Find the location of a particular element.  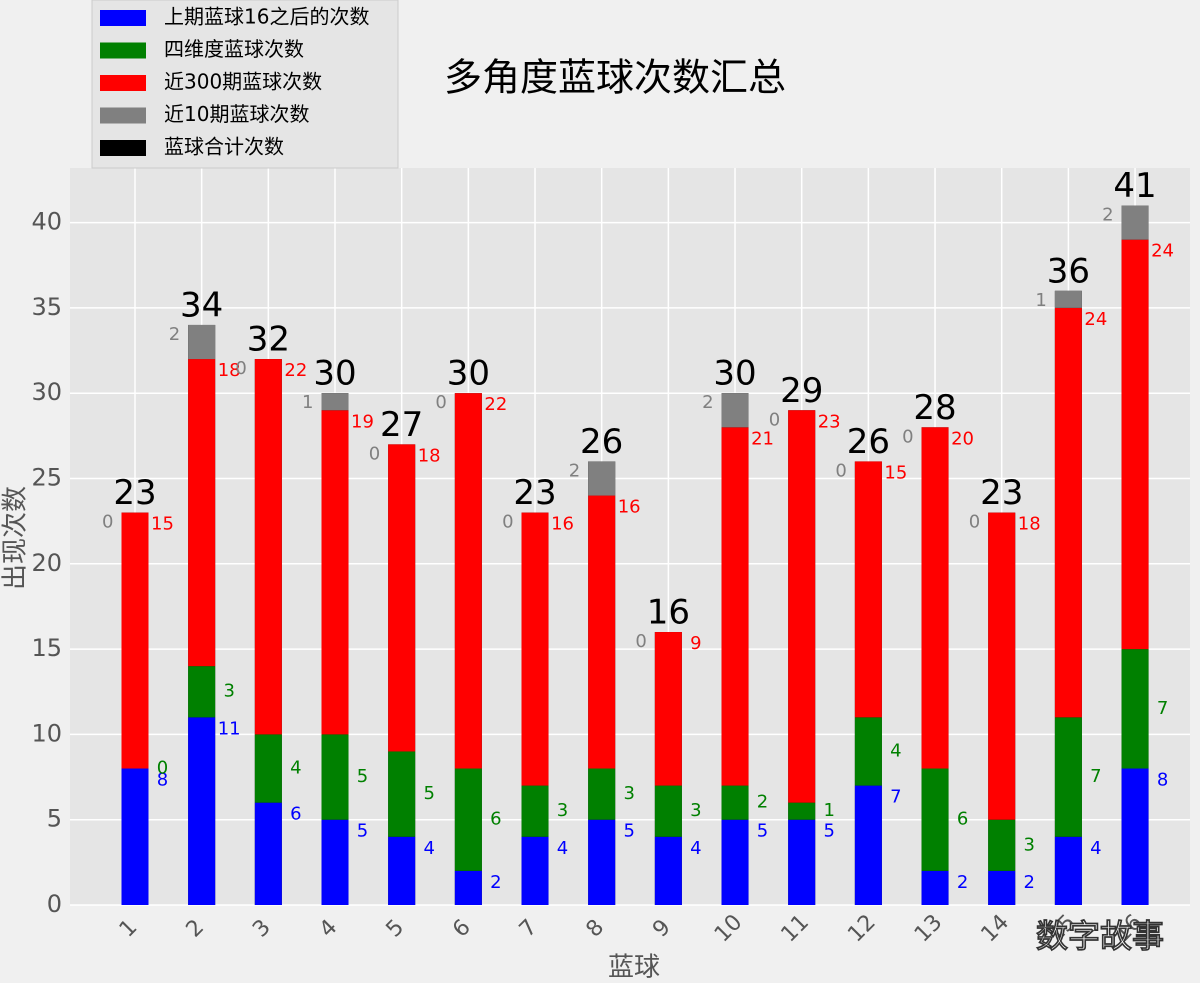

total-label: 32 is located at coordinates (268, 340).